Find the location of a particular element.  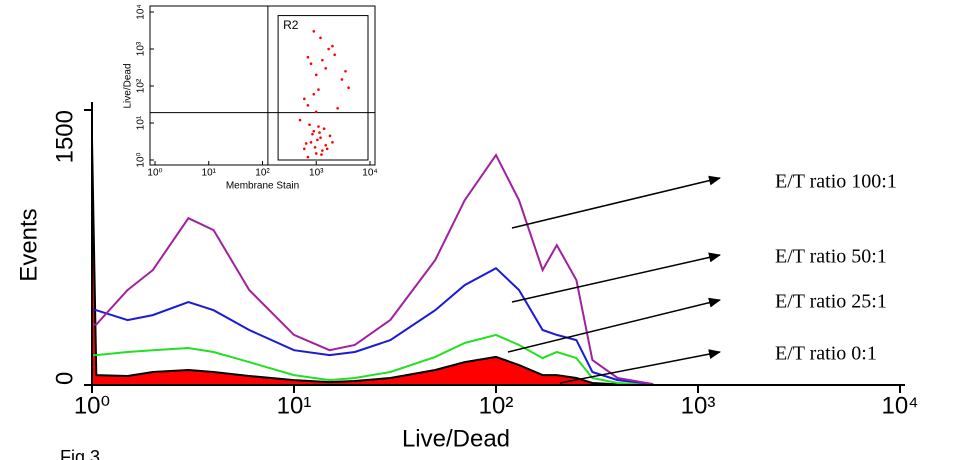

x-axis-label: Live/Dead is located at coordinates (456, 438).